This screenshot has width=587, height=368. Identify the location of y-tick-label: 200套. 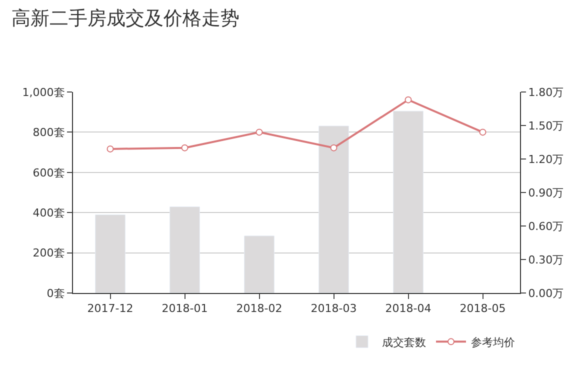
(48, 253).